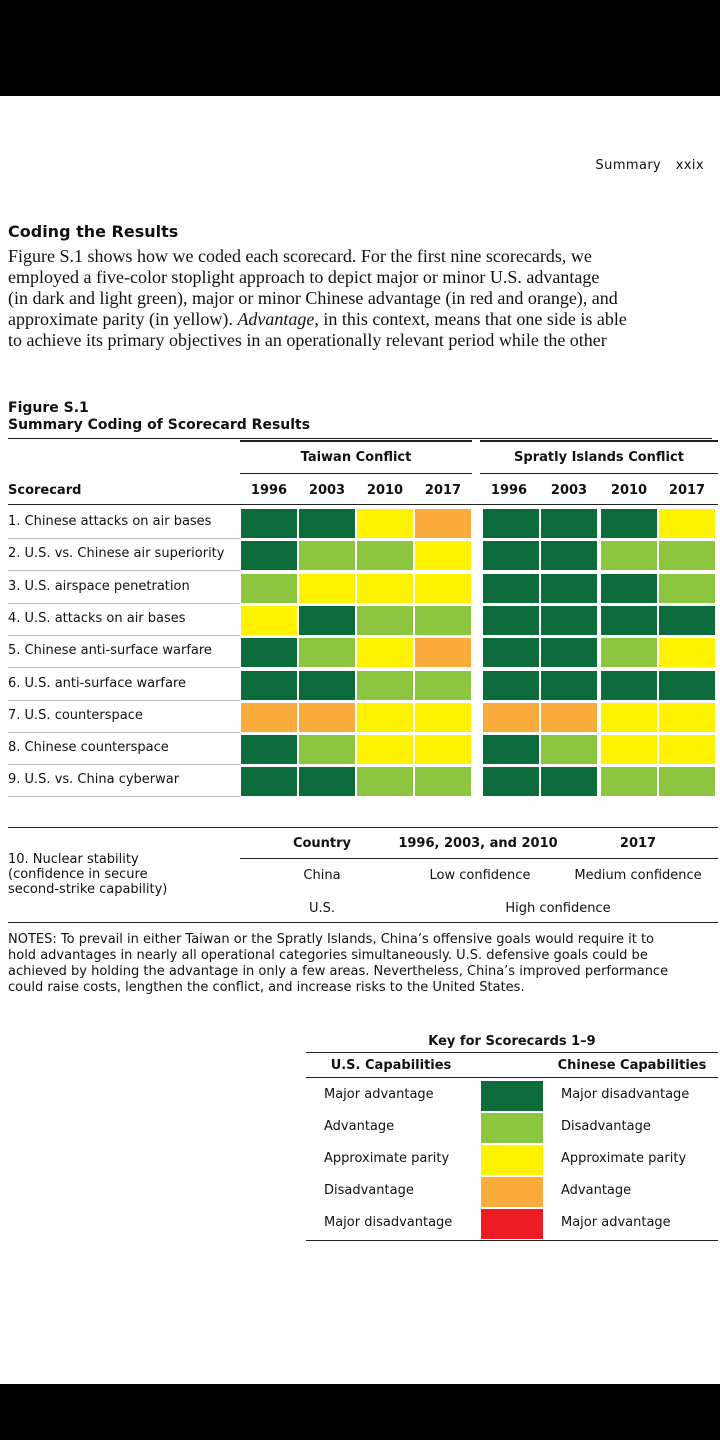 The image size is (720, 1440). I want to click on nuclear-china-label: China, so click(322, 875).